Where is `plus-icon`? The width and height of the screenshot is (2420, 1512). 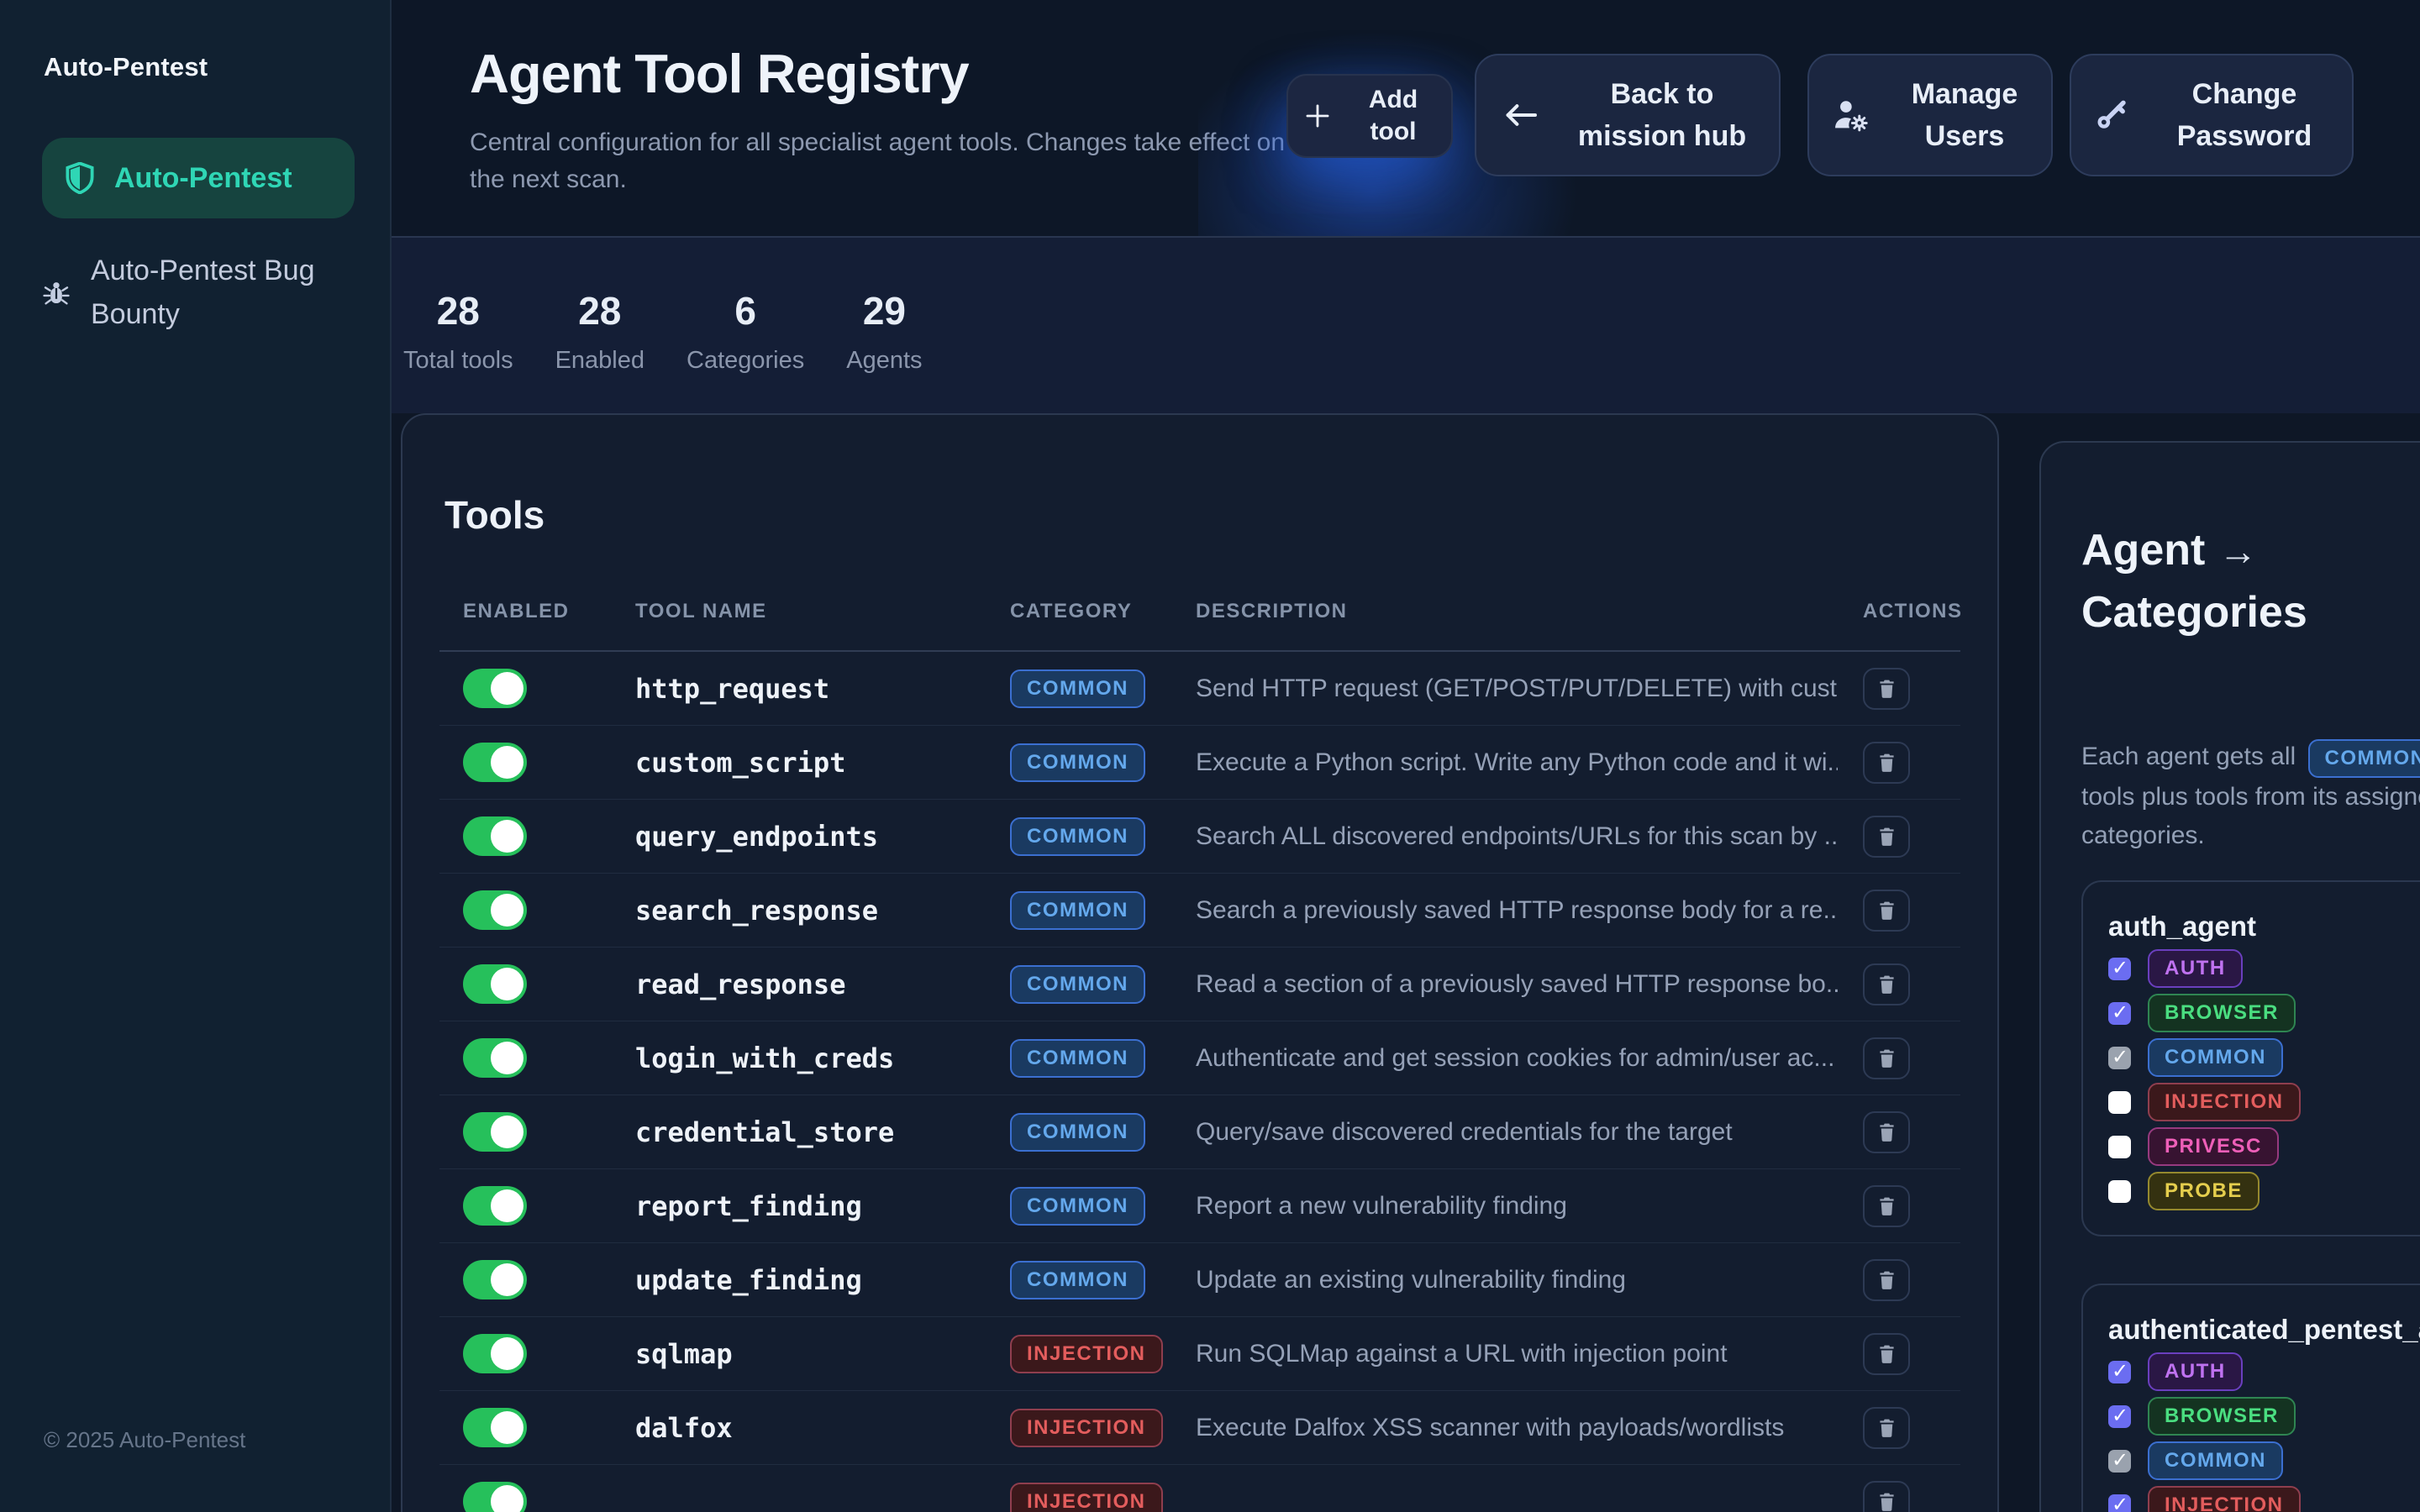 plus-icon is located at coordinates (1317, 116).